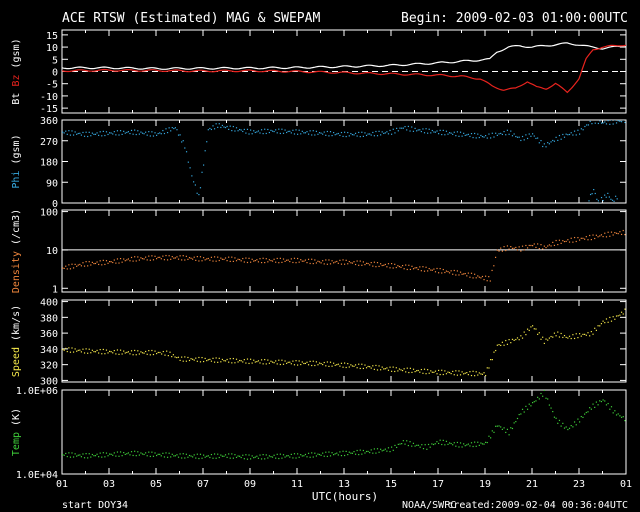 This screenshot has height=512, width=640. Describe the element at coordinates (16, 341) in the screenshot. I see `y-axis-label-speed: Speed (km/s)` at that location.